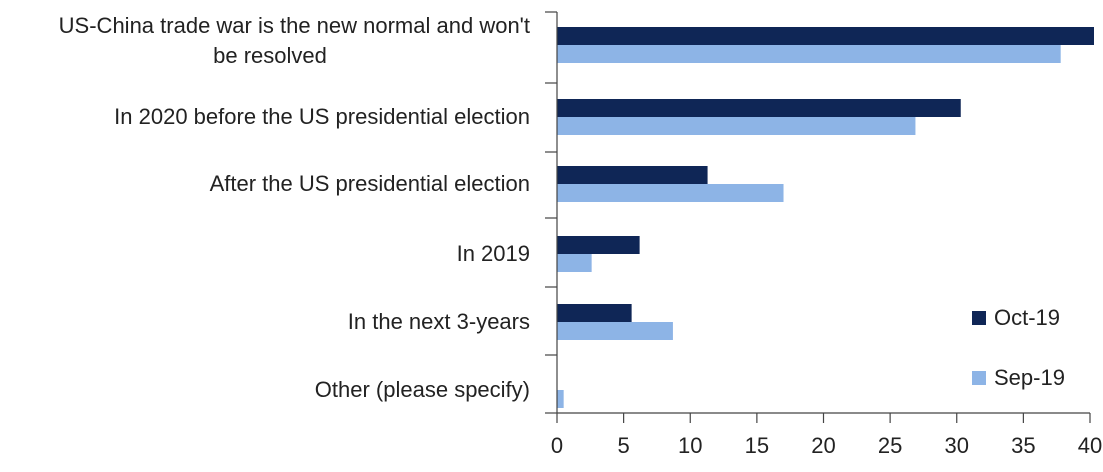 The image size is (1103, 472). Describe the element at coordinates (493, 253) in the screenshot. I see `category-label-3-line-0: In 2019` at that location.